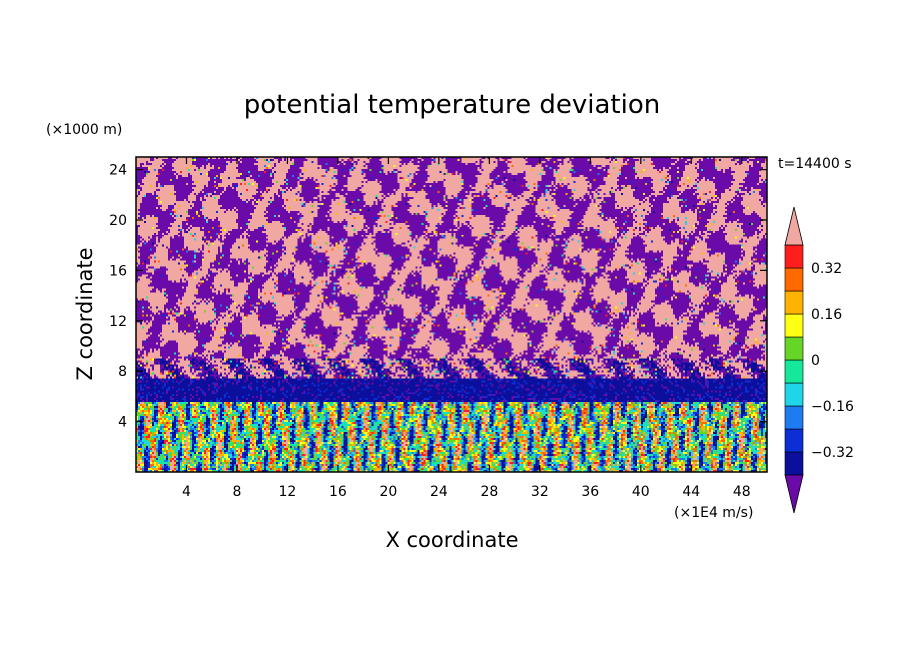  Describe the element at coordinates (590, 492) in the screenshot. I see `x-tick-label: 36` at that location.